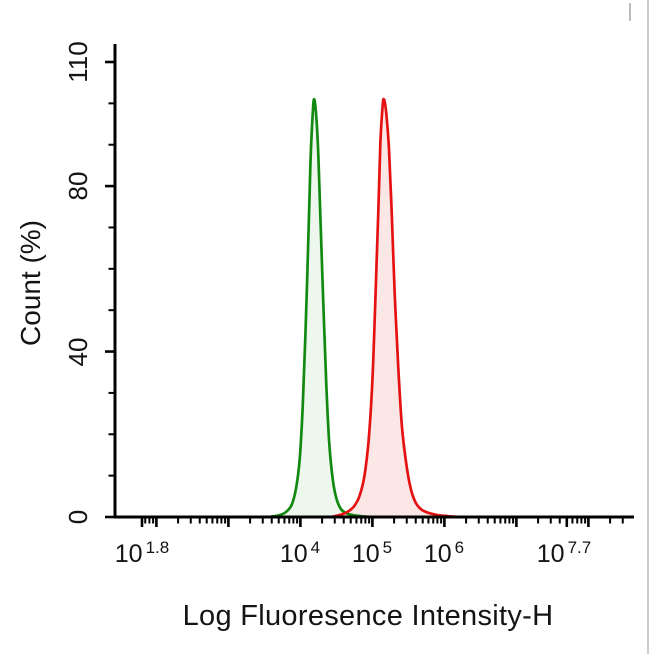  I want to click on green-control-peak-curve, so click(320, 308).